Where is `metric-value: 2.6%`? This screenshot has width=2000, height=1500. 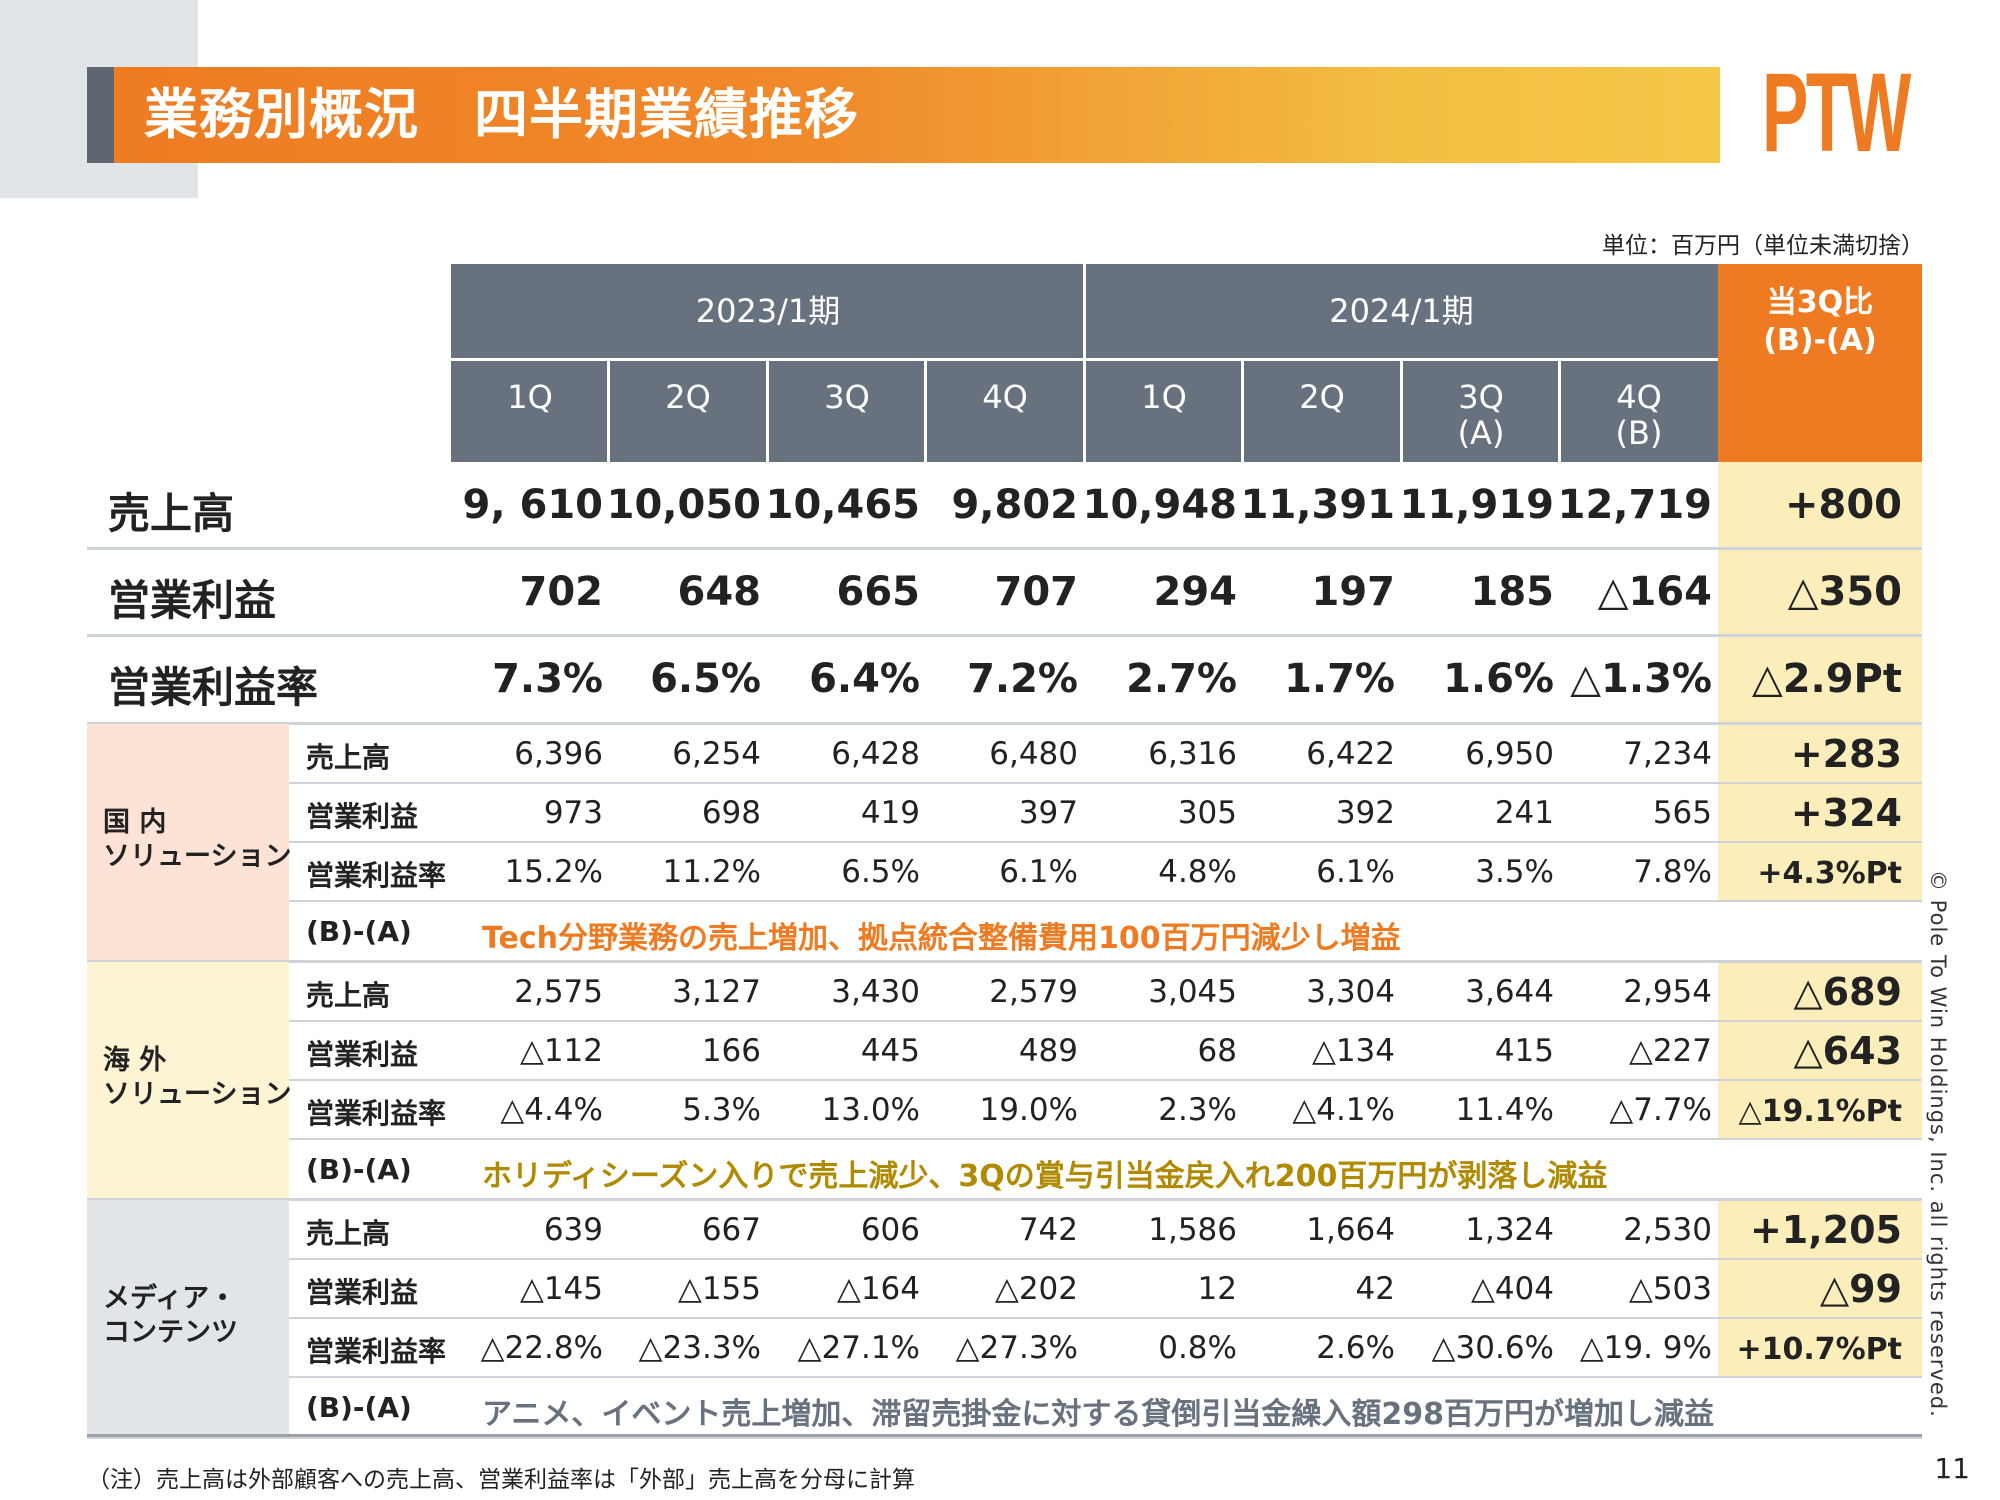
metric-value: 2.6% is located at coordinates (1355, 1348).